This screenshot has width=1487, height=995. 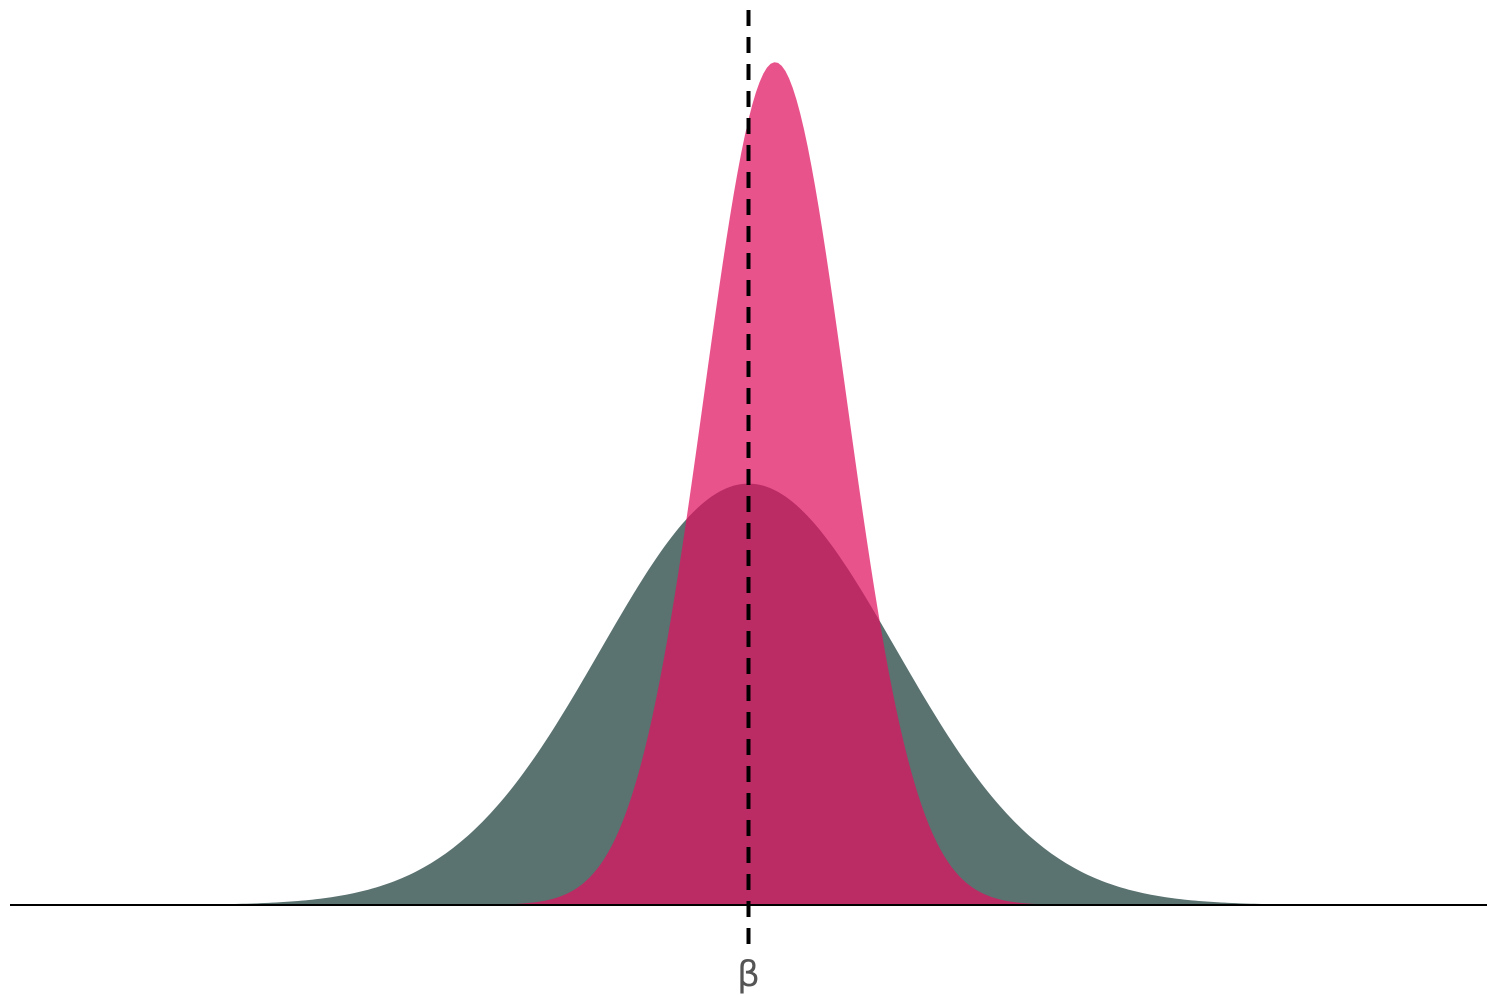 What do you see at coordinates (748, 974) in the screenshot?
I see `x-tick-label-beta: β` at bounding box center [748, 974].